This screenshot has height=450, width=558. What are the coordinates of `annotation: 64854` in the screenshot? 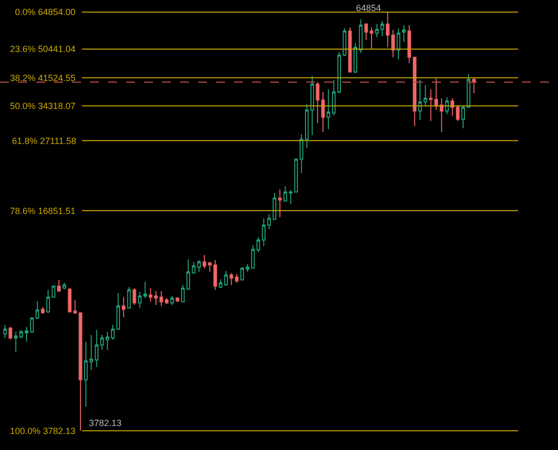 It's located at (369, 8).